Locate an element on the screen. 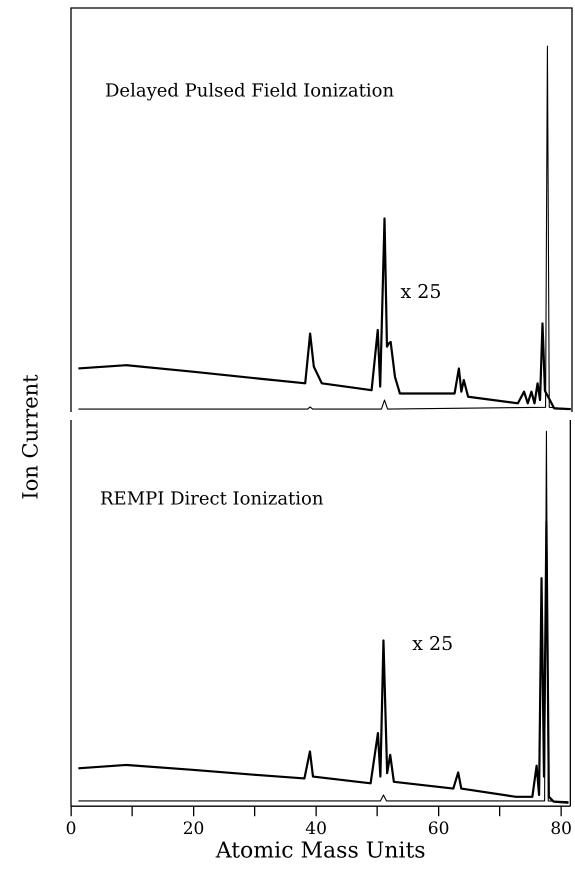 Image resolution: width=575 pixels, height=873 pixels. text: Delayed Pulsed Field Ionization is located at coordinates (249, 91).